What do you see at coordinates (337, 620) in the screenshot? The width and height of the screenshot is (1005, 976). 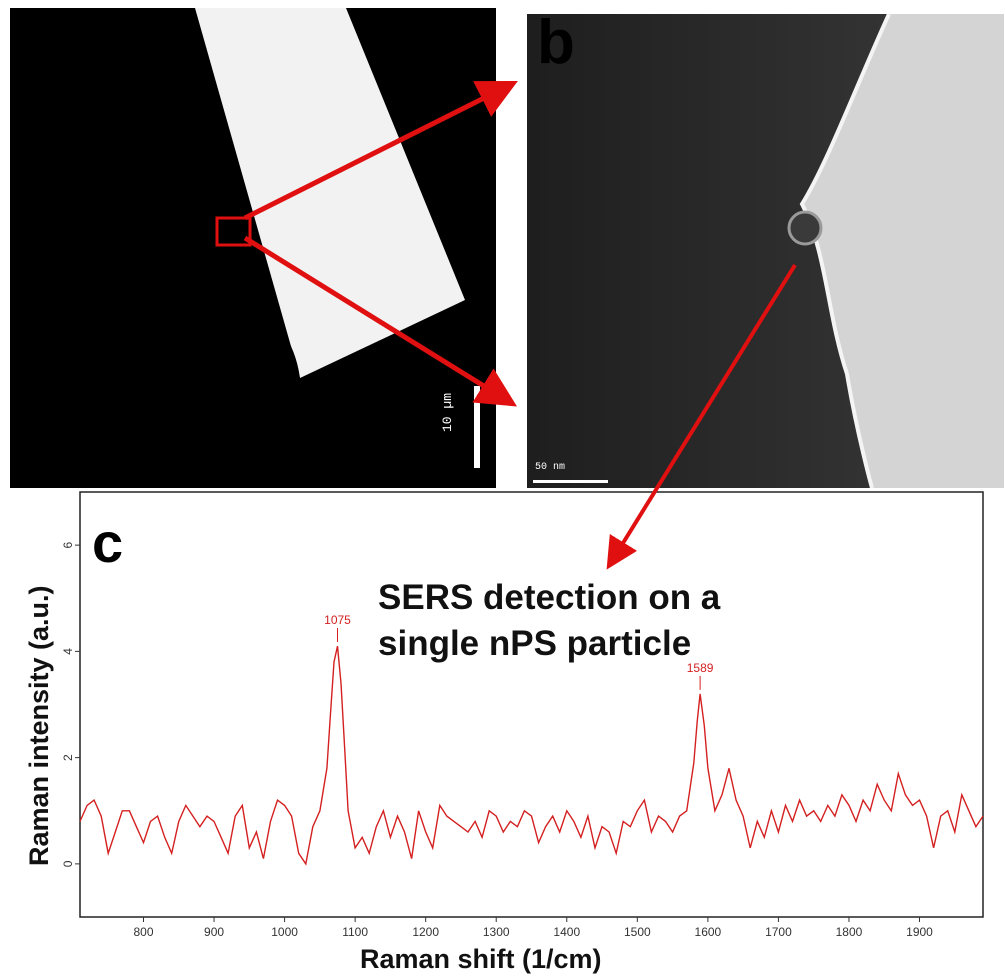 I see `peak-label: 1075` at bounding box center [337, 620].